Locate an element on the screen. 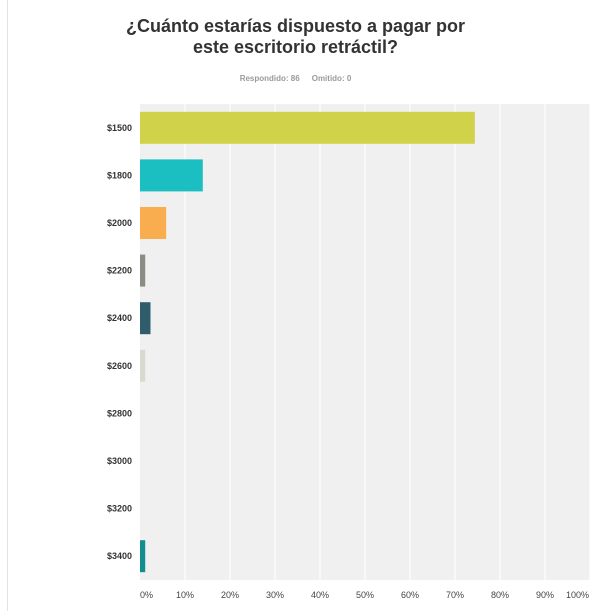 The width and height of the screenshot is (591, 611). category-label-1500: $1500 is located at coordinates (119, 128).